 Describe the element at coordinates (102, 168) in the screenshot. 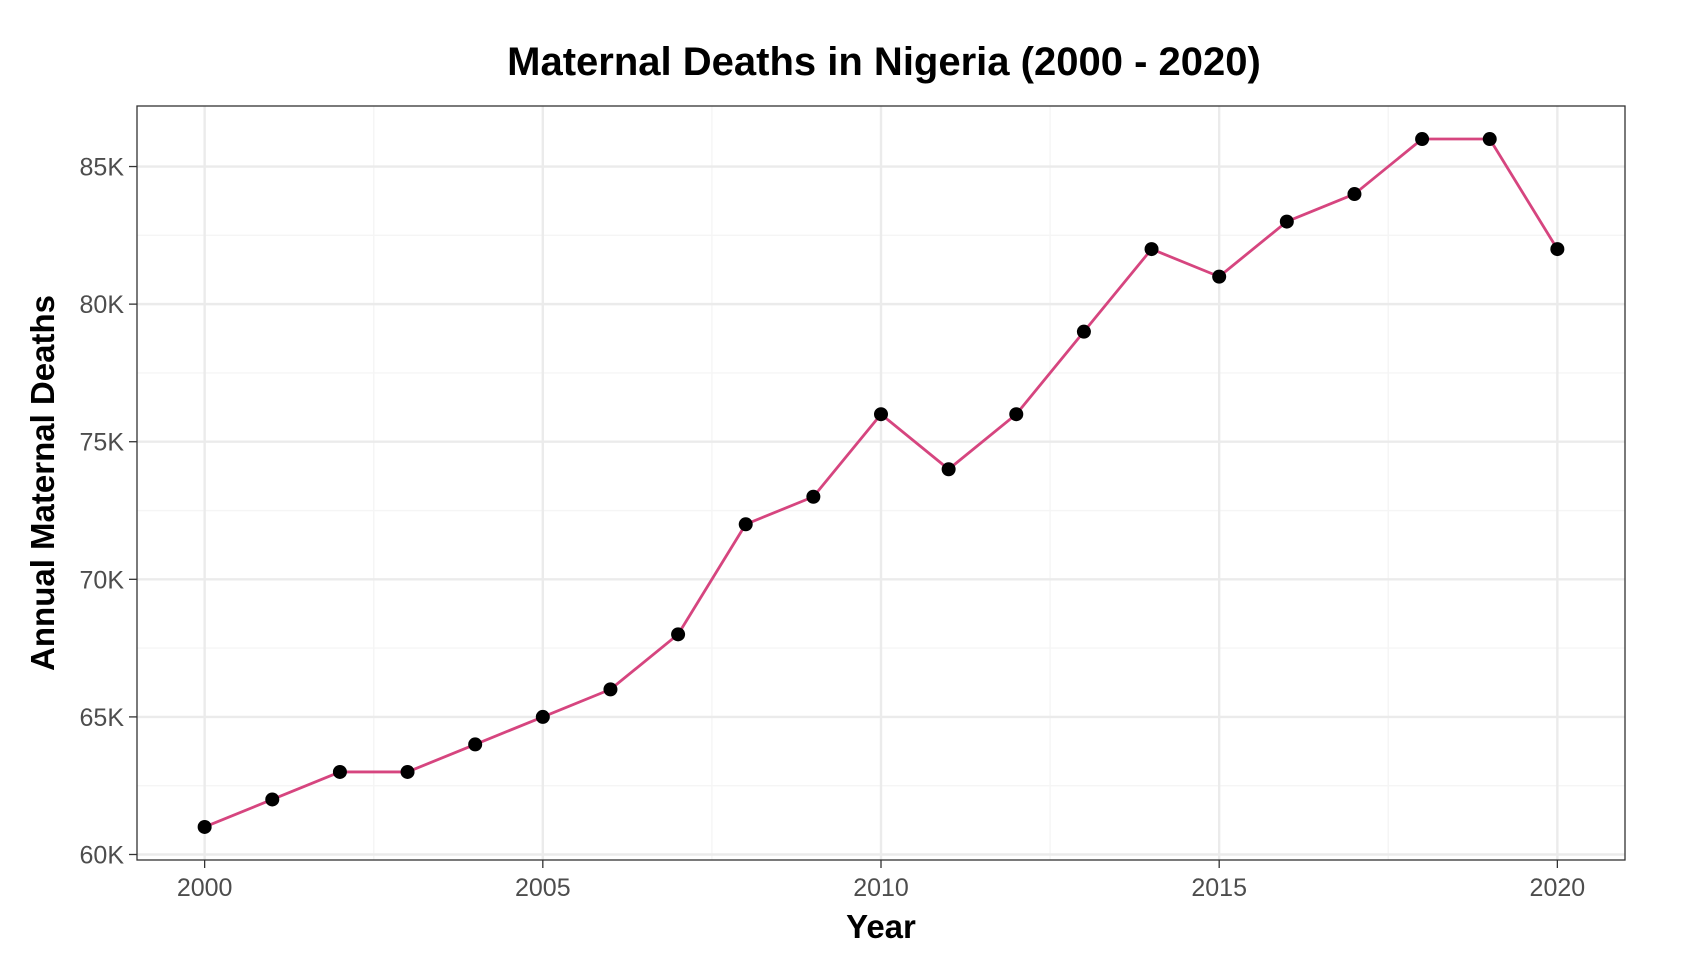

I see `y-tick-label: 85K` at that location.